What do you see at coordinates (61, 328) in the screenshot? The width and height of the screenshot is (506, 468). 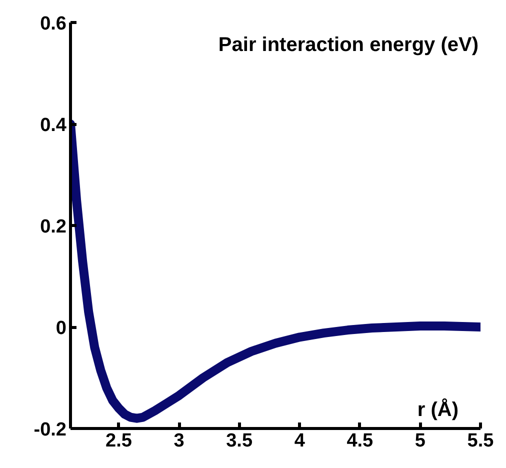 I see `y-tick-label: 0` at bounding box center [61, 328].